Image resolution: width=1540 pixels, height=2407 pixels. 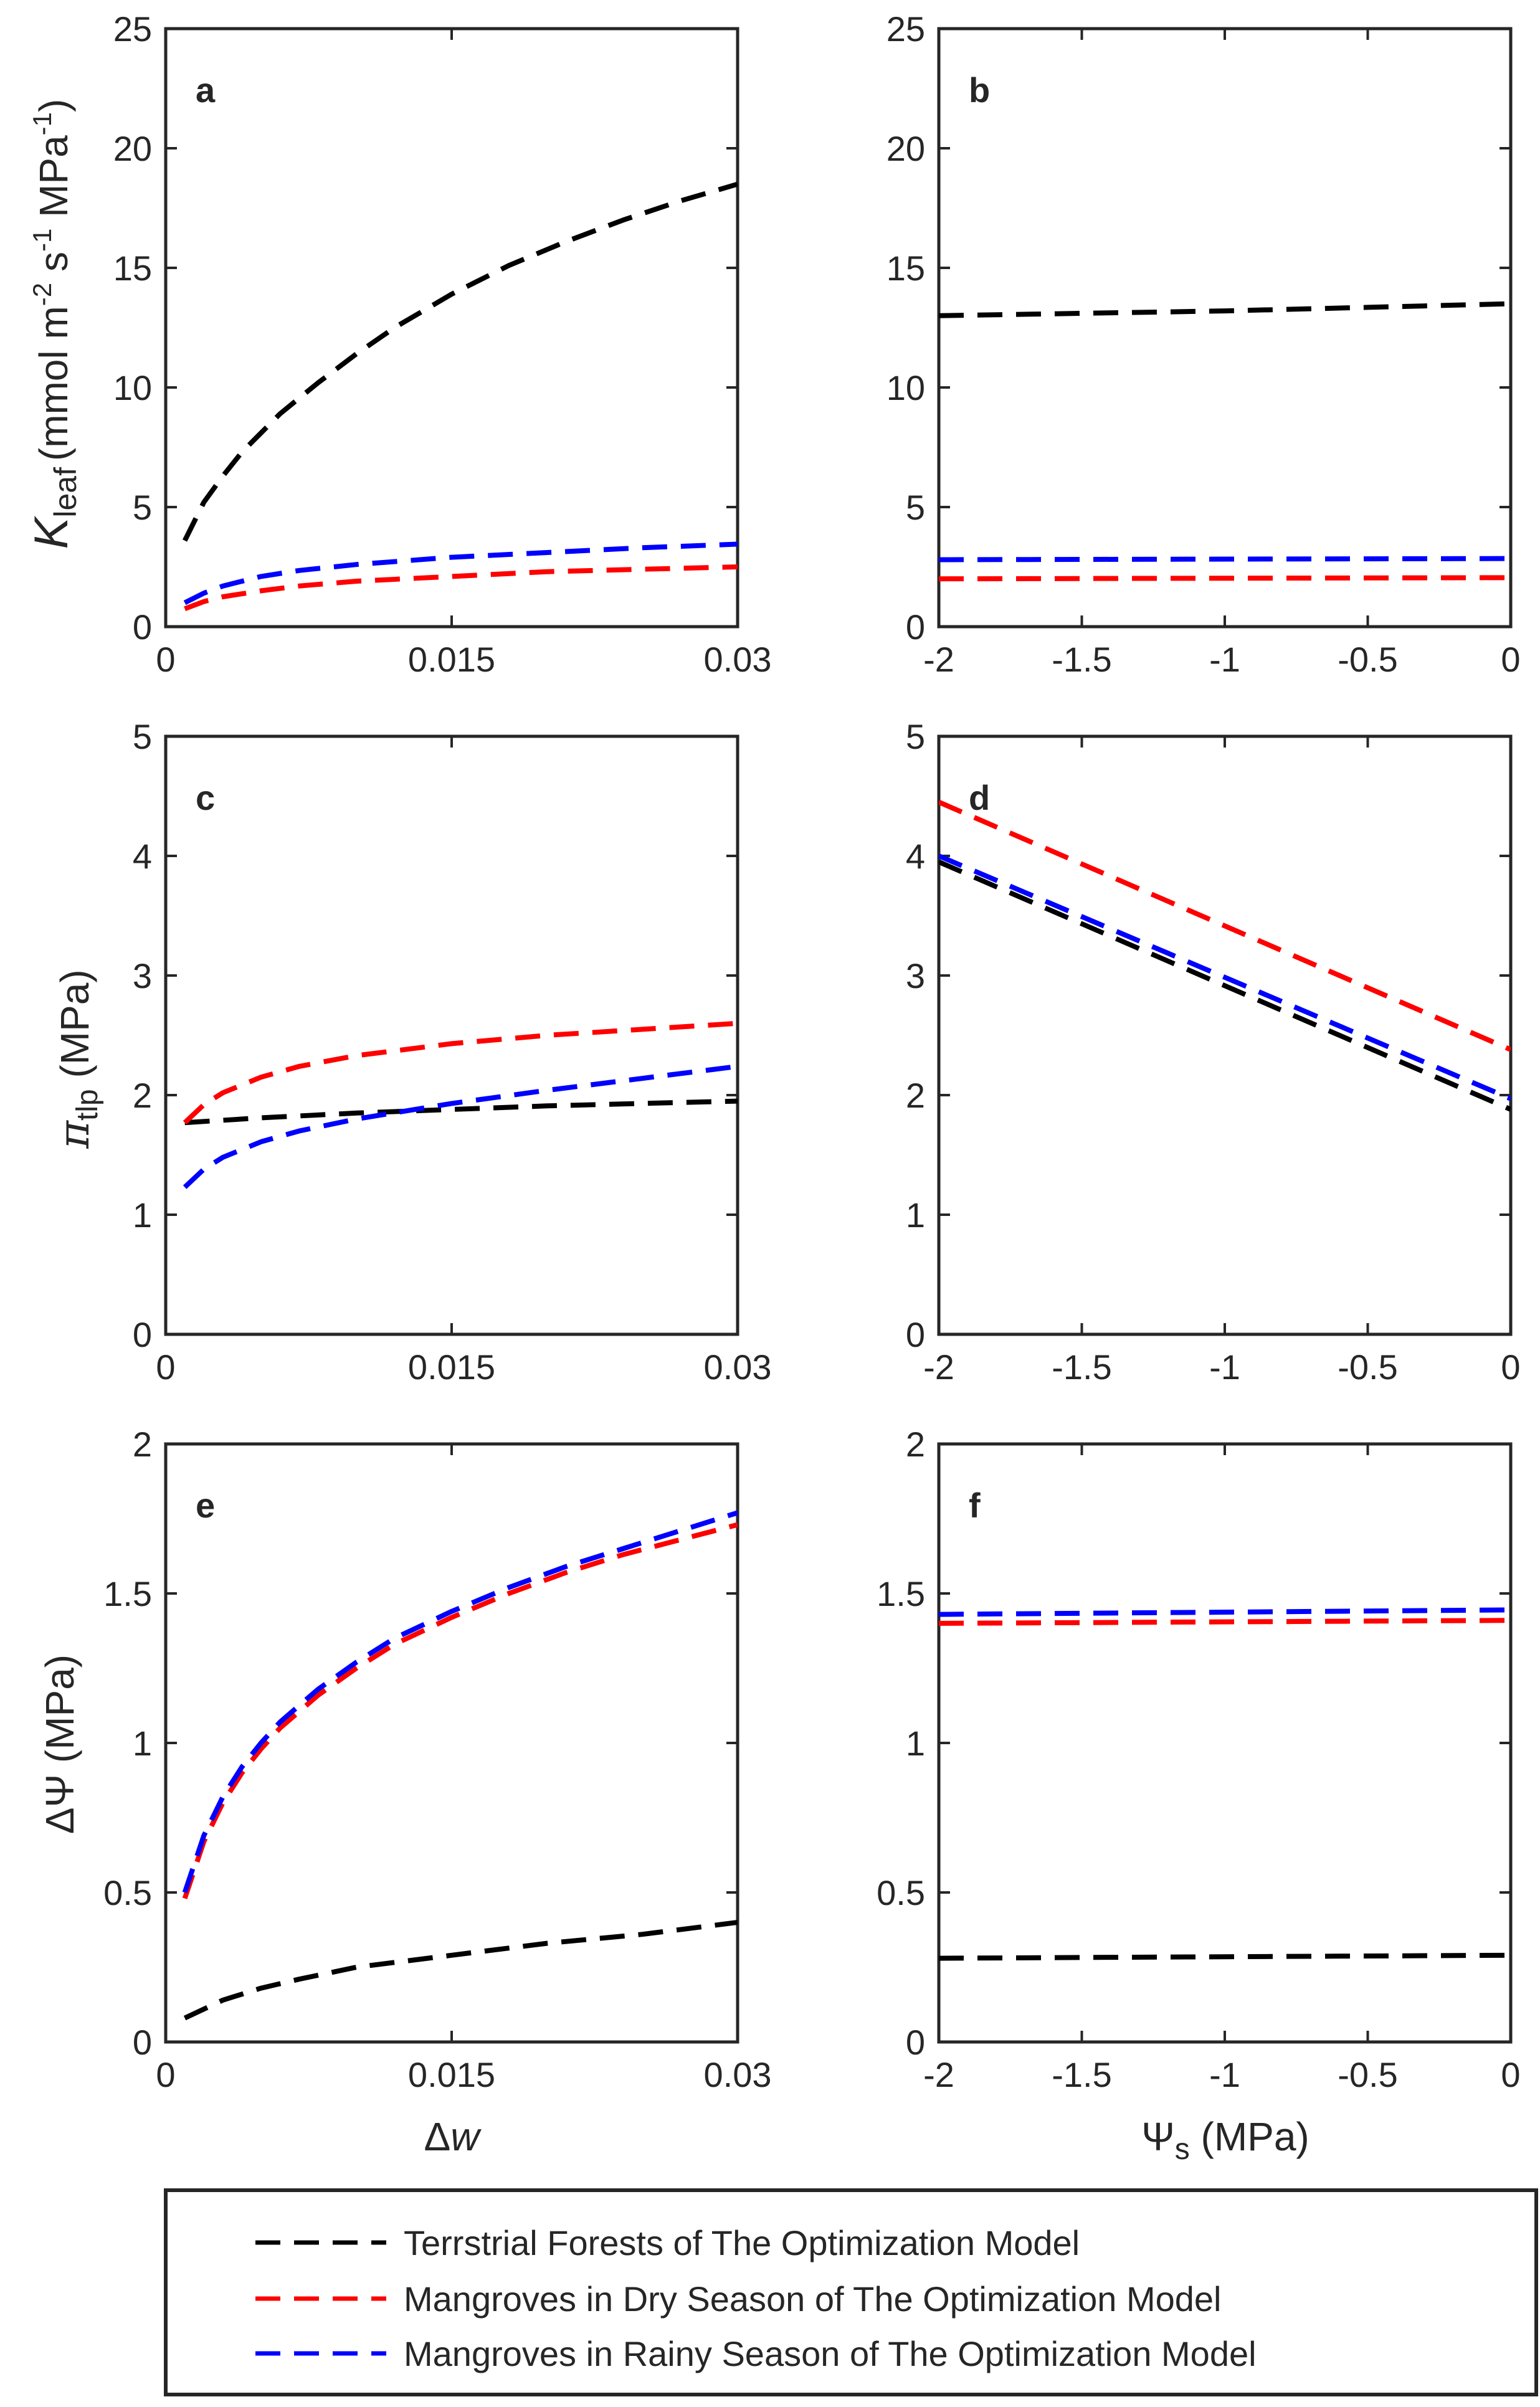 I want to click on xtick-label-b-1: -1.5, so click(x=1082, y=659).